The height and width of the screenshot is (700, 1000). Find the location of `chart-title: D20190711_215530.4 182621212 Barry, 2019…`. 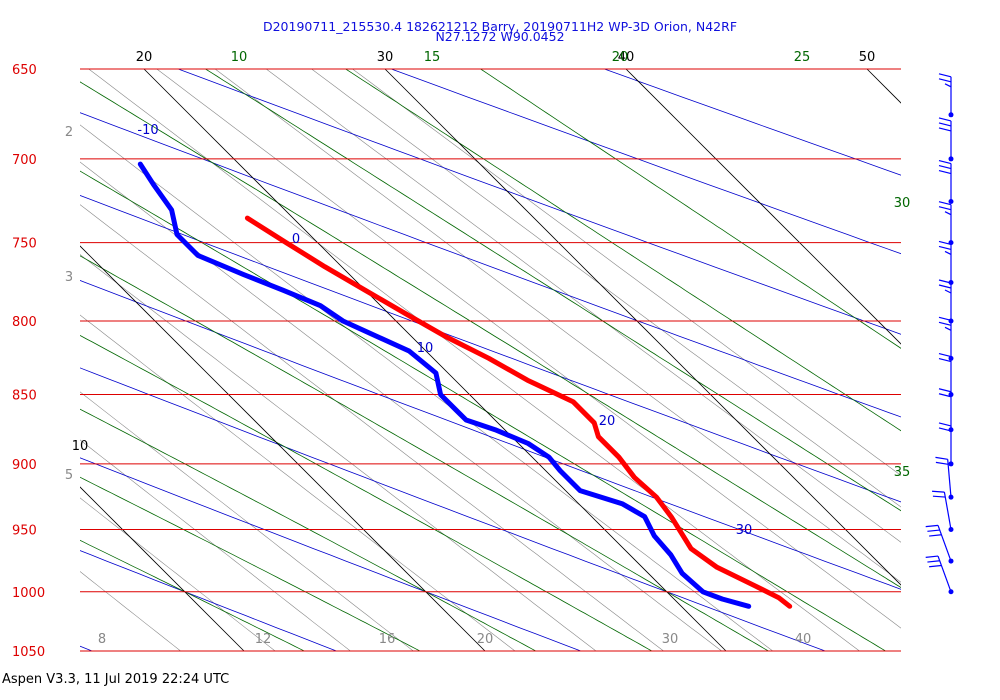

chart-title: D20190711_215530.4 182621212 Barry, 2019… is located at coordinates (500, 26).